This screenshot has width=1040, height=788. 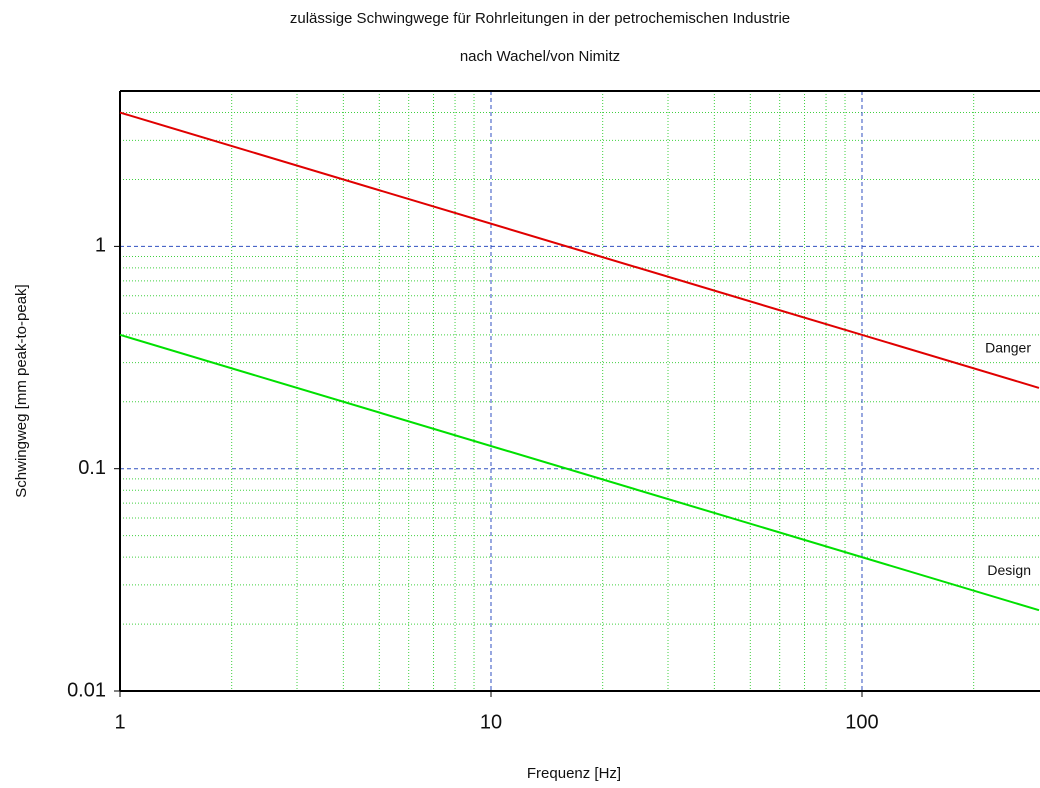 What do you see at coordinates (100, 246) in the screenshot?
I see `y-tick-label: 1` at bounding box center [100, 246].